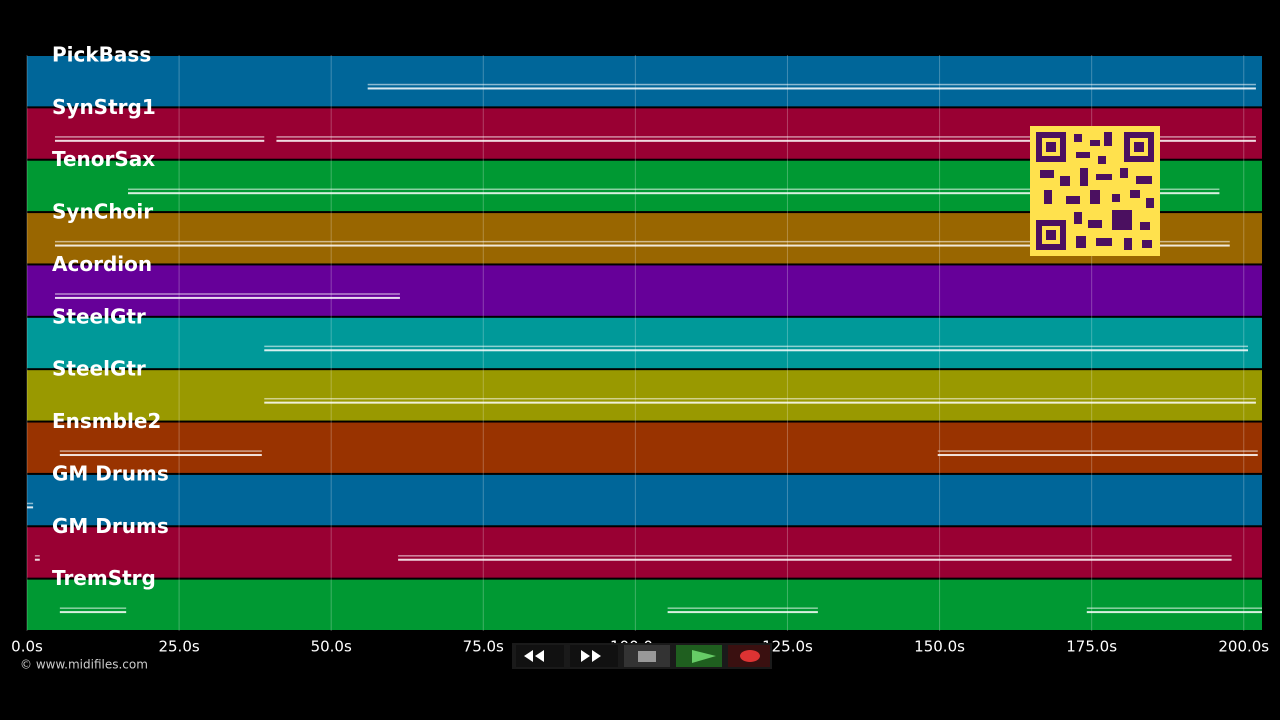  Describe the element at coordinates (787, 647) in the screenshot. I see `time-tick-label: 125.0s` at that location.